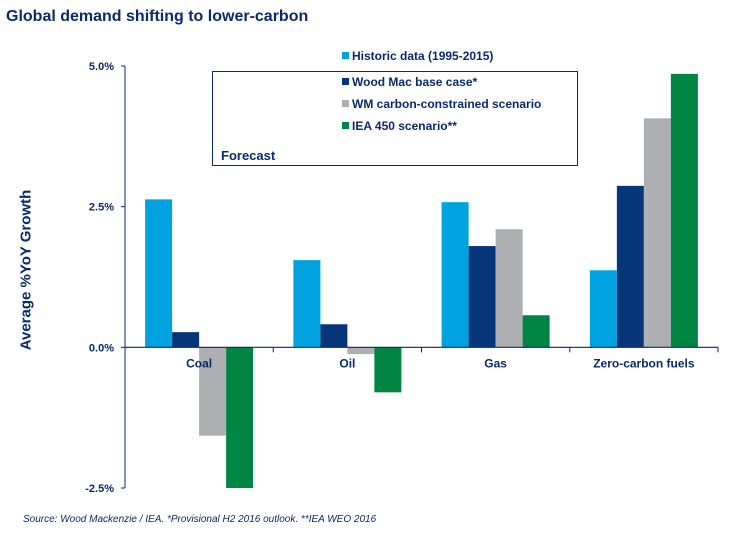 The height and width of the screenshot is (538, 746). What do you see at coordinates (101, 67) in the screenshot?
I see `y-tick-label: 5.0%` at bounding box center [101, 67].